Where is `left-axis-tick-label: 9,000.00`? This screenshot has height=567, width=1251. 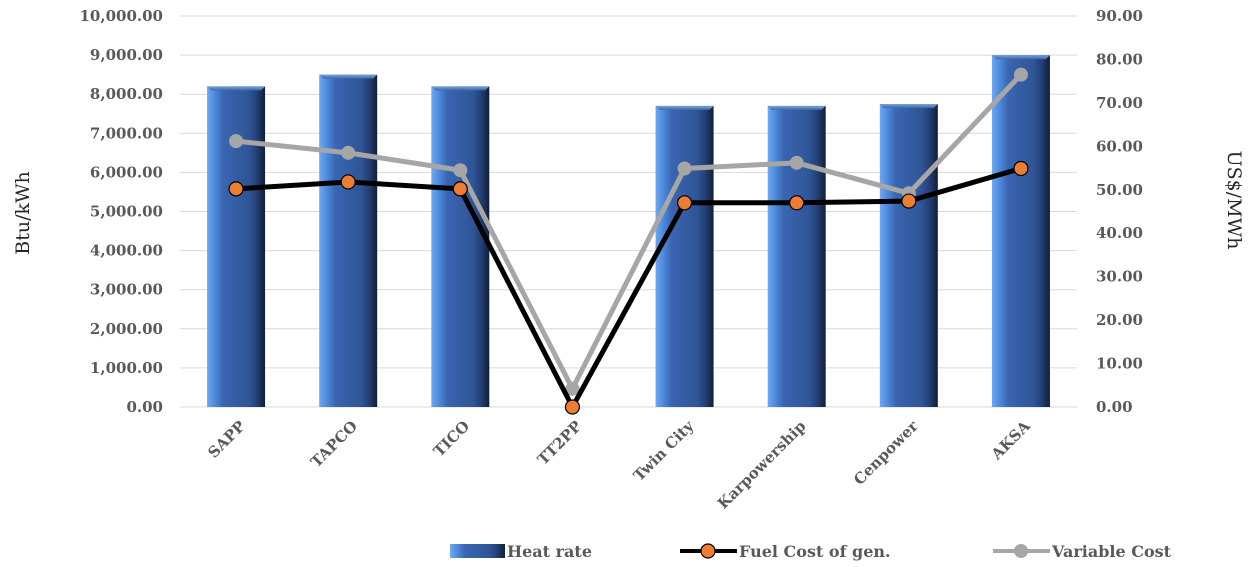 left-axis-tick-label: 9,000.00 is located at coordinates (126, 55).